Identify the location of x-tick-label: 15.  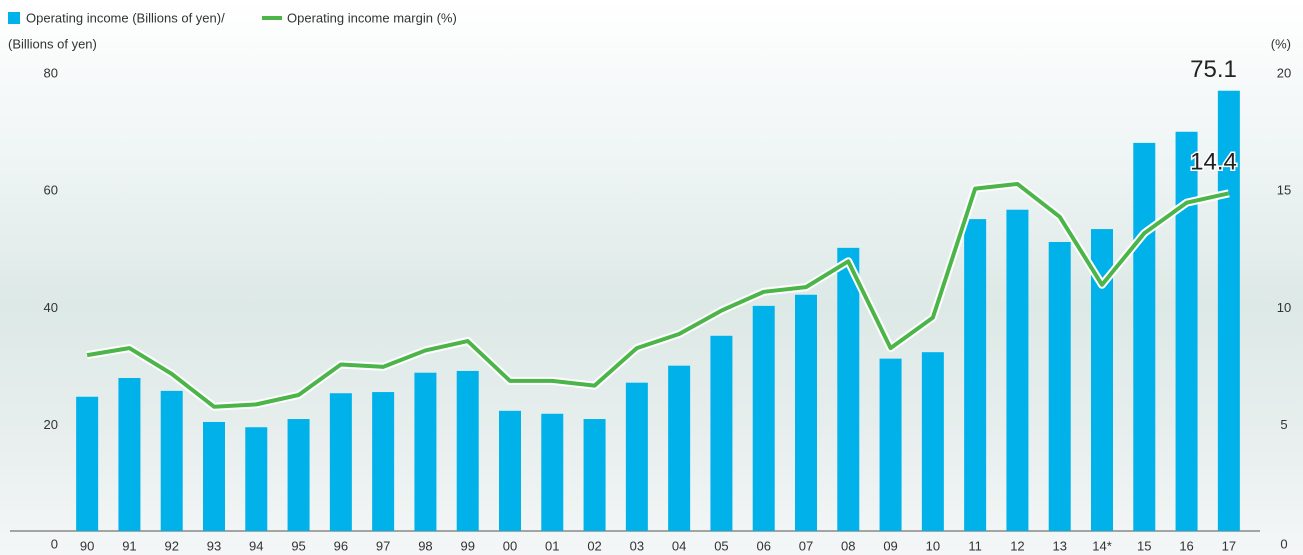
(1144, 545).